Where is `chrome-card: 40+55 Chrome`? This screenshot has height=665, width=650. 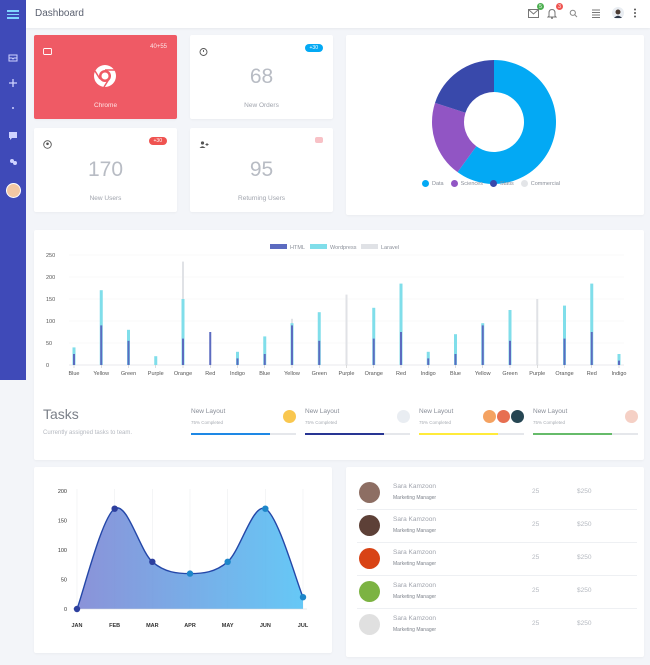 chrome-card: 40+55 Chrome is located at coordinates (105, 77).